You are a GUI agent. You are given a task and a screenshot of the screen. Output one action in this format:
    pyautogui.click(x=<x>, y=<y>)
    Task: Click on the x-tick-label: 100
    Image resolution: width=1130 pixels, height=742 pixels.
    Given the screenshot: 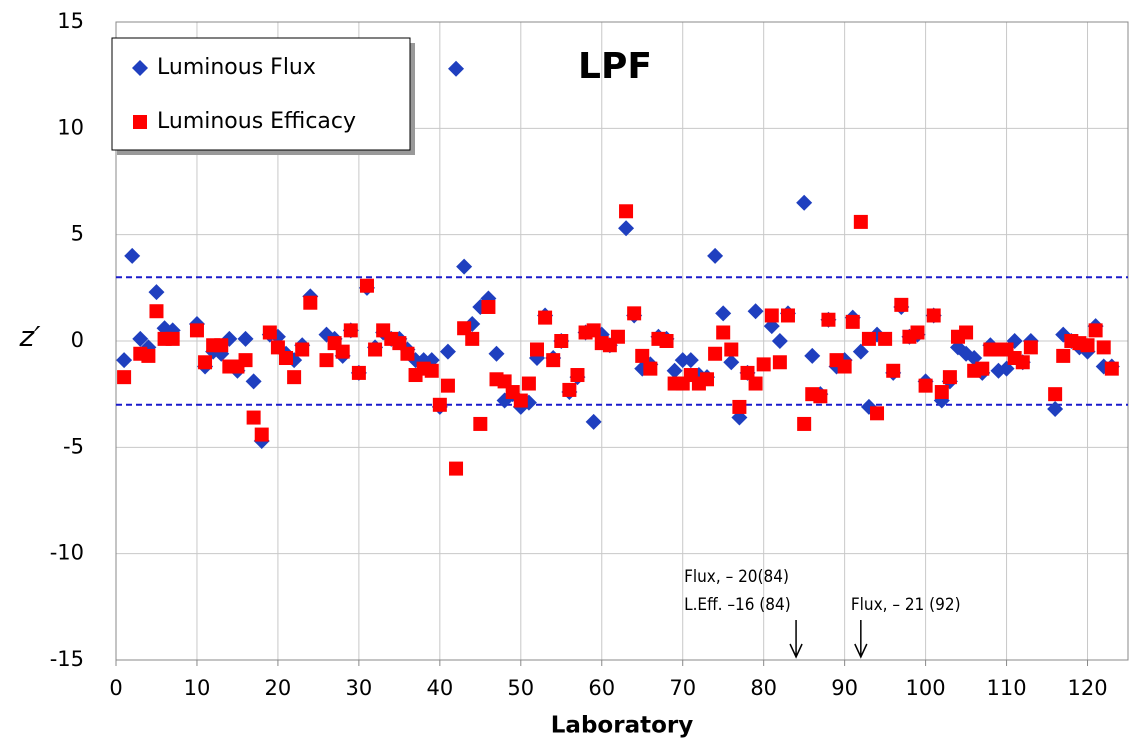 What is the action you would take?
    pyautogui.click(x=926, y=688)
    